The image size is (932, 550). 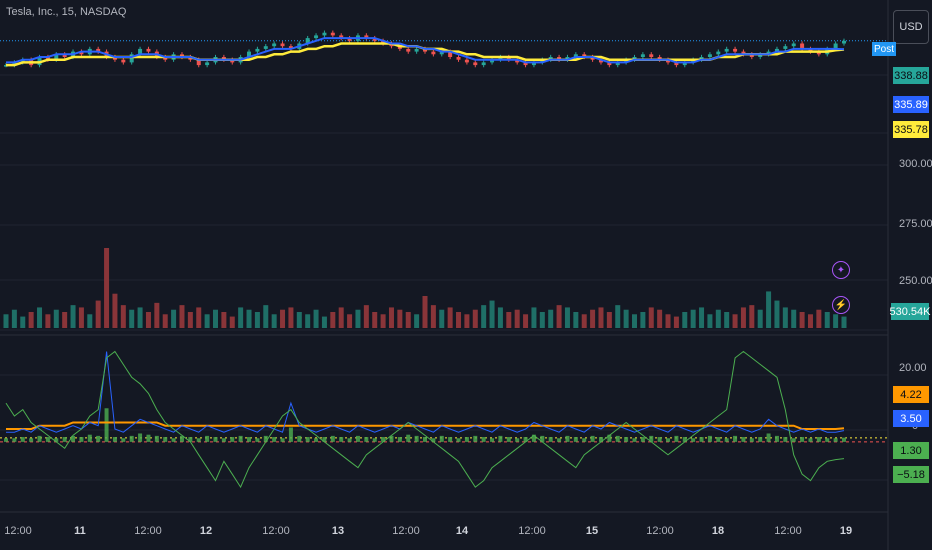 I want to click on time-tick: 15, so click(x=592, y=531).